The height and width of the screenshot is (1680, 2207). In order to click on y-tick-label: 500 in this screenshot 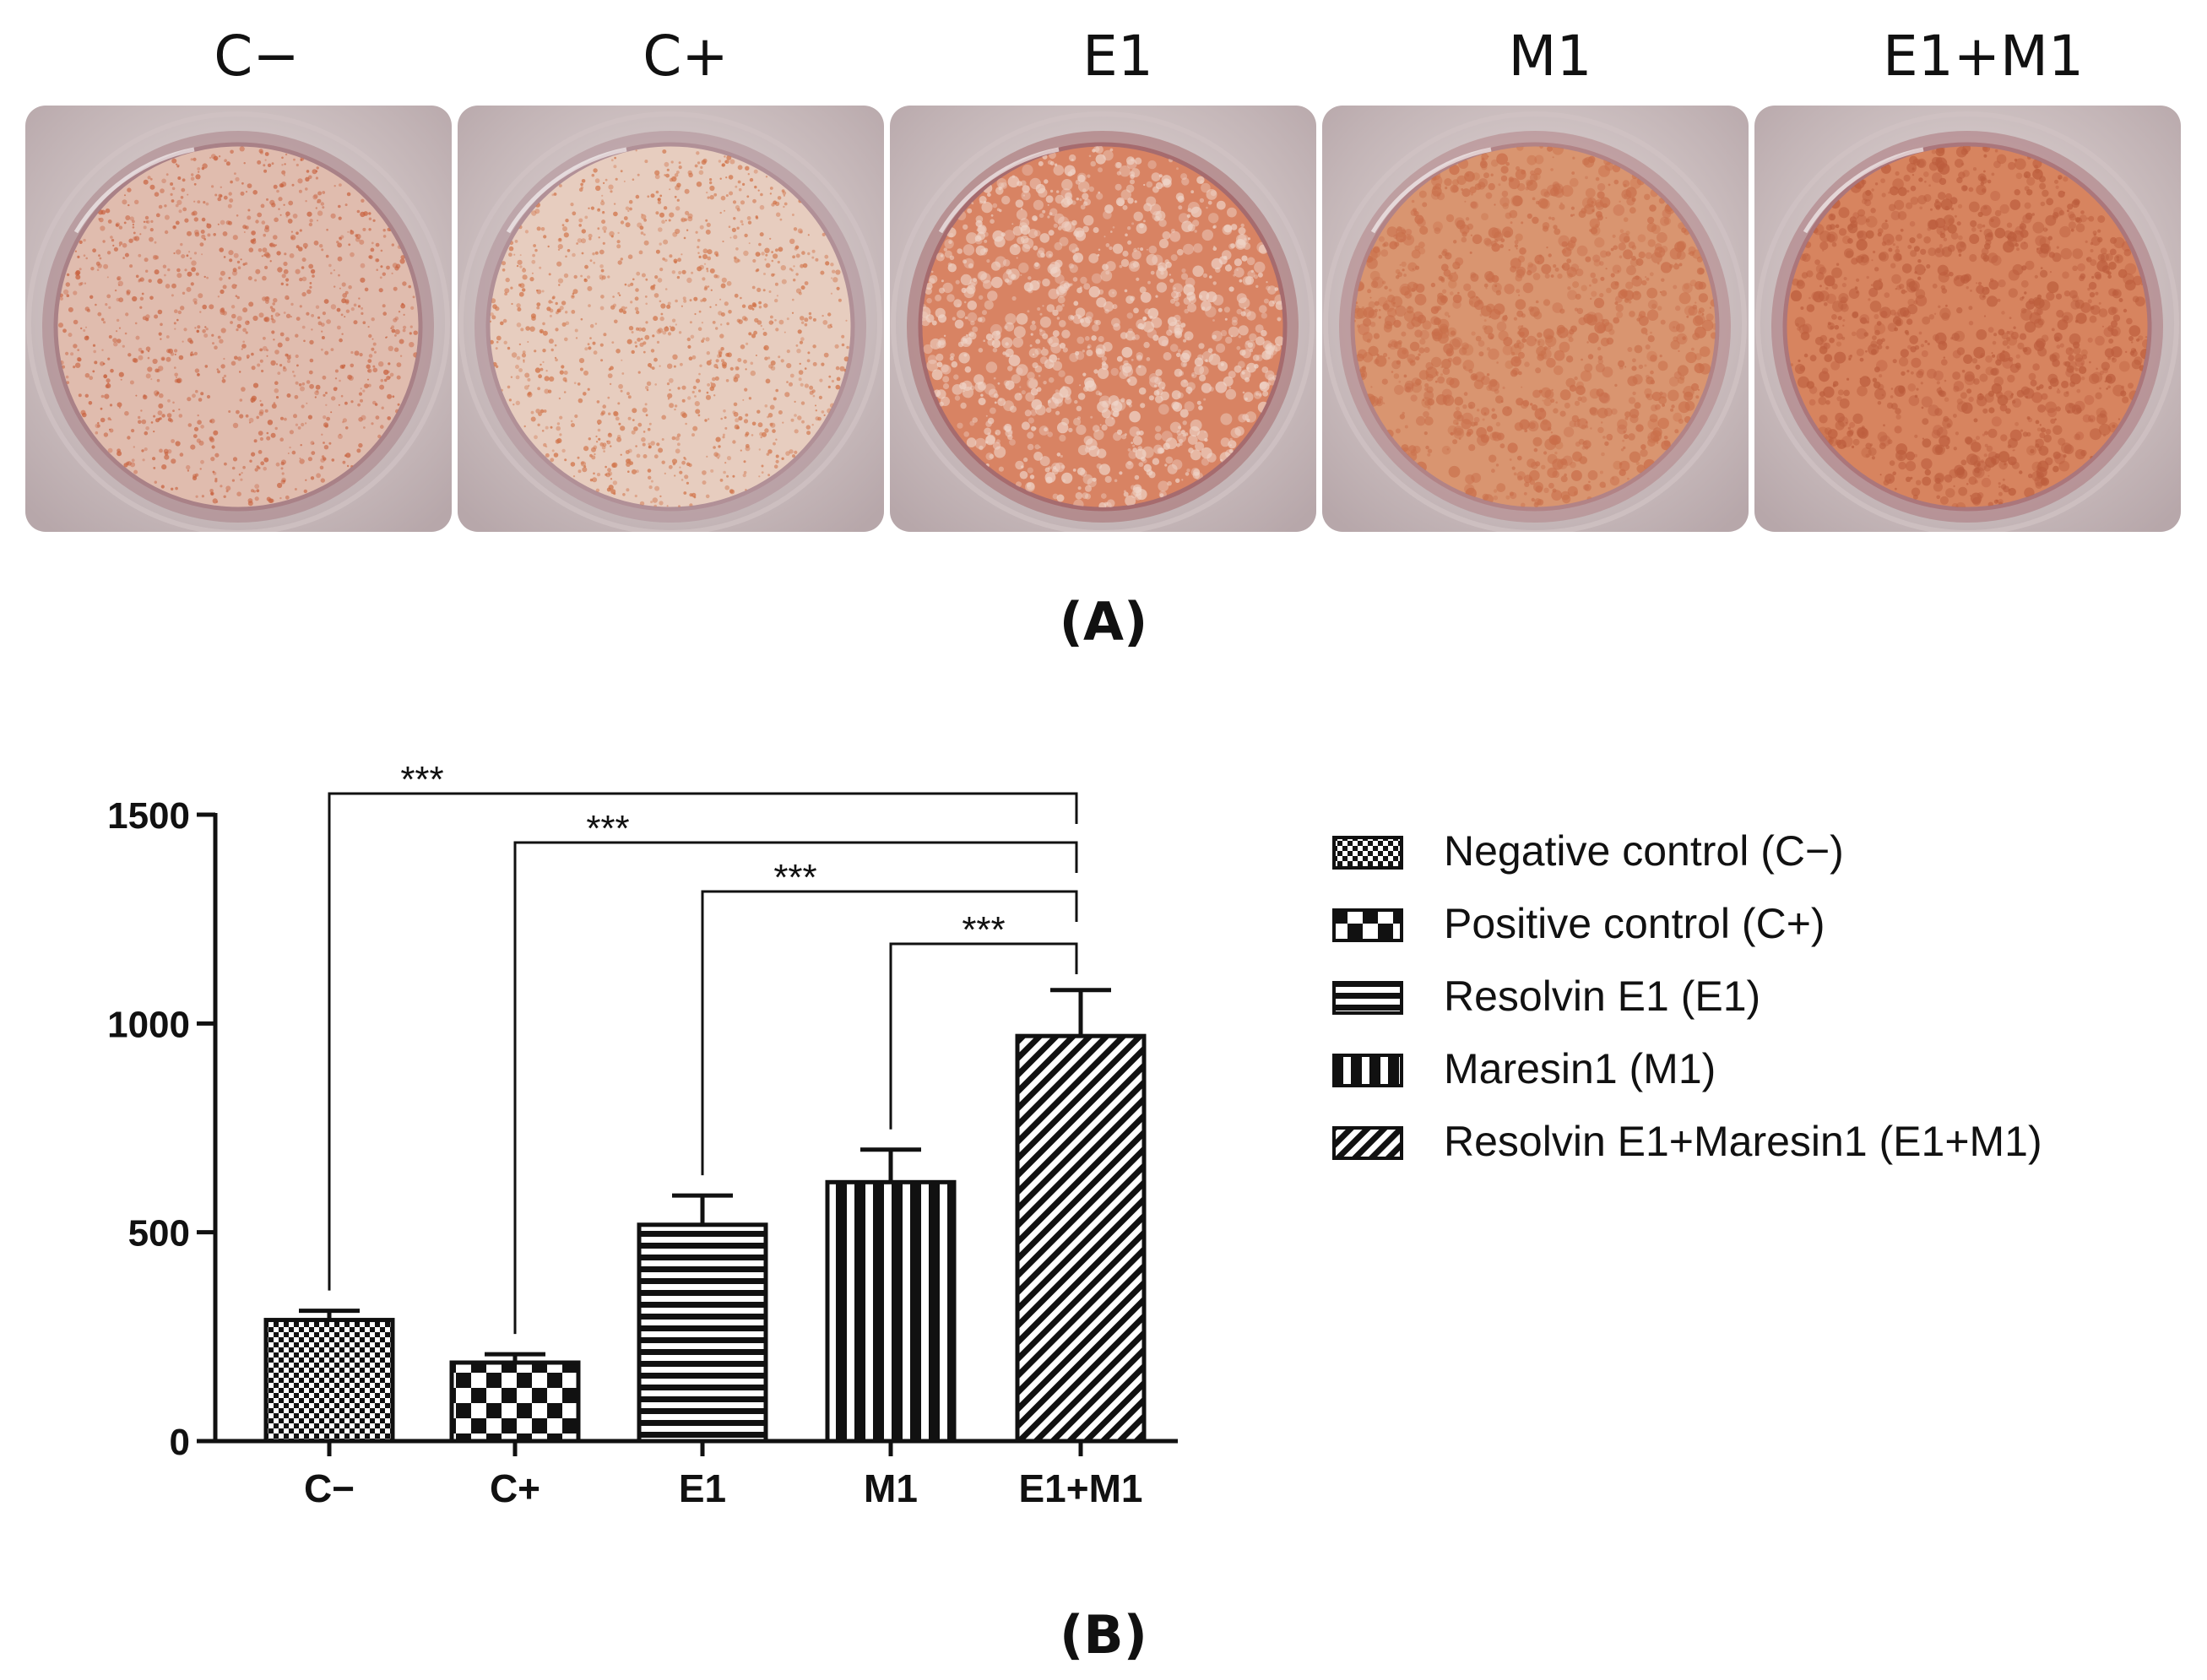, I will do `click(159, 1234)`.